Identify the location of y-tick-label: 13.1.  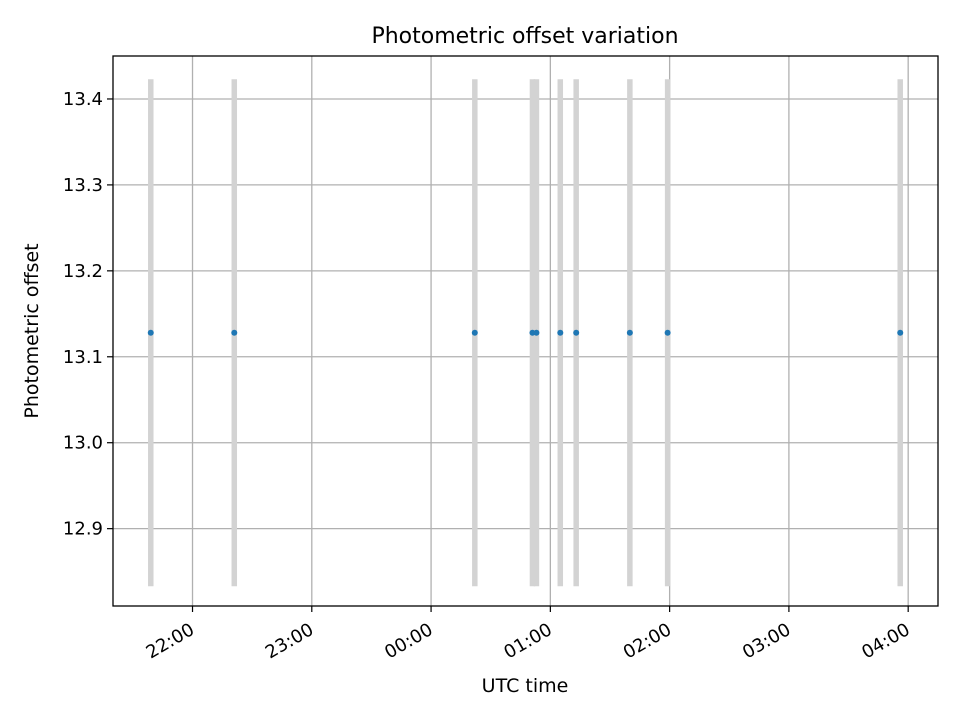
(83, 357).